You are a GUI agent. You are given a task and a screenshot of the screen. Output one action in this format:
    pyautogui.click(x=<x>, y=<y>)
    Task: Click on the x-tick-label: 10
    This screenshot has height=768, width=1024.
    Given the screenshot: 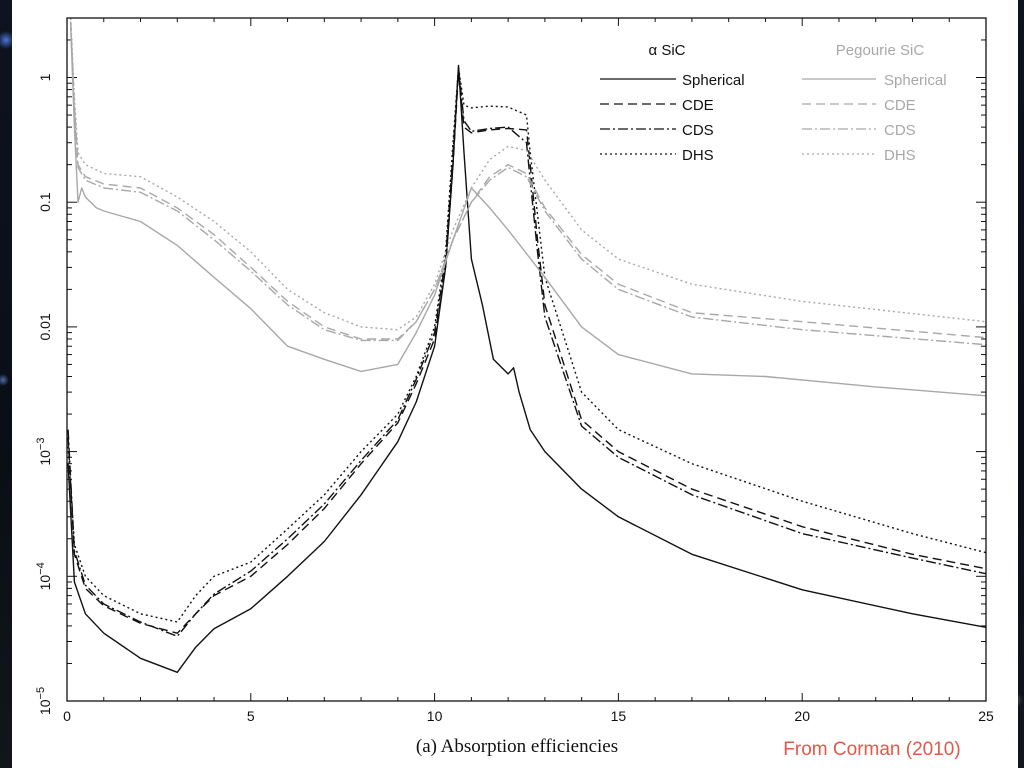 What is the action you would take?
    pyautogui.click(x=435, y=716)
    